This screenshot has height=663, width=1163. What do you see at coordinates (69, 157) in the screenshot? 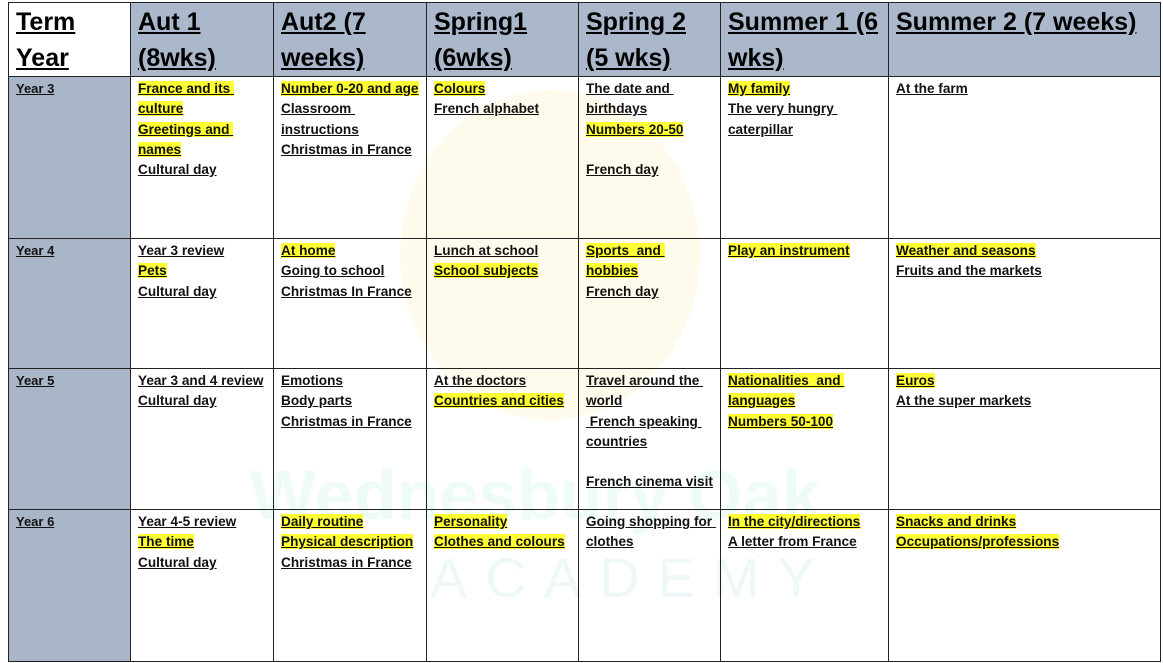
I see `year-cell: Year 3` at bounding box center [69, 157].